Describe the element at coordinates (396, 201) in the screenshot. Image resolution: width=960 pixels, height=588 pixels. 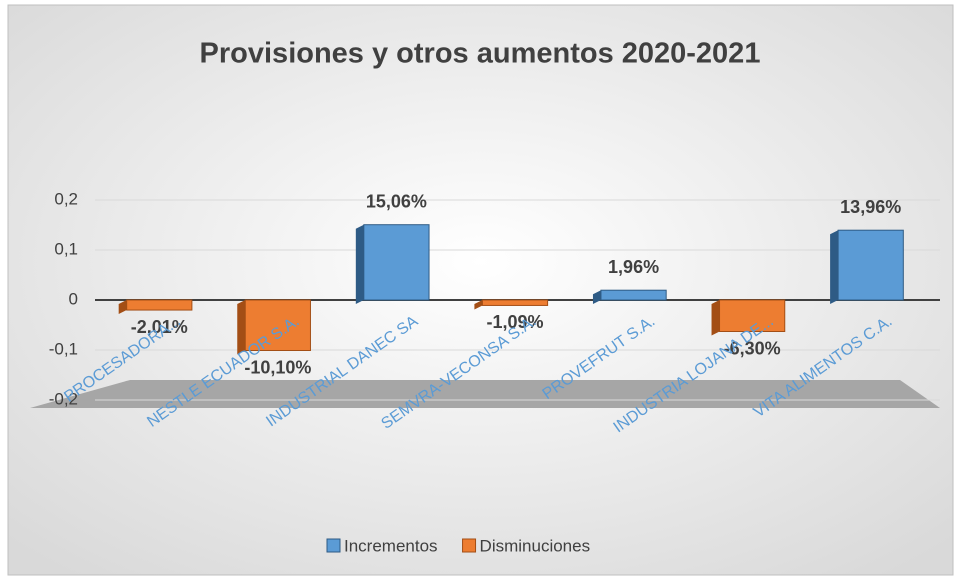
I see `data-label: 15,06%` at that location.